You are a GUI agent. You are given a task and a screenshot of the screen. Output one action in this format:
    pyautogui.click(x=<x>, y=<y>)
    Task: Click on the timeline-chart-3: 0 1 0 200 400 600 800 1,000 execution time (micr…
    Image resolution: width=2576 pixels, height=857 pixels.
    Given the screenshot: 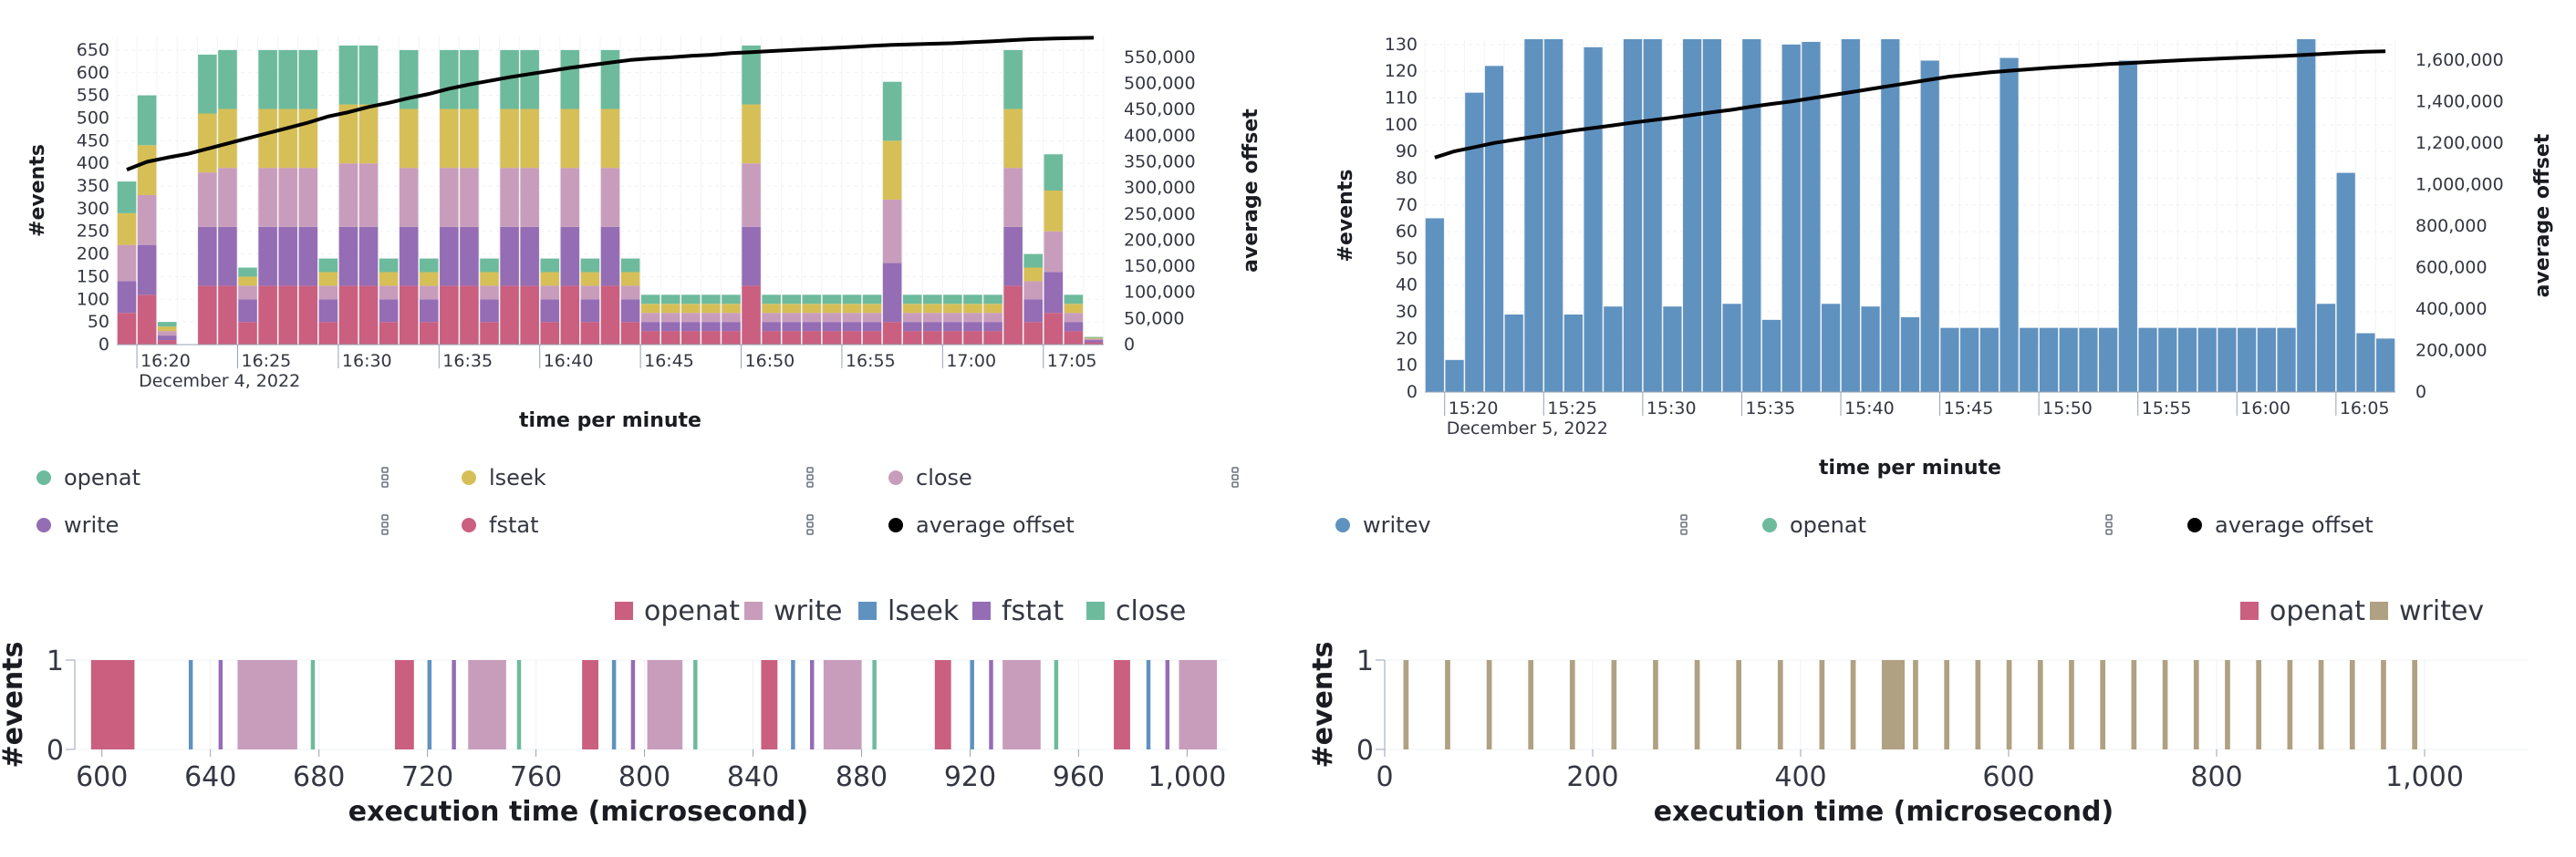 What is the action you would take?
    pyautogui.click(x=1918, y=711)
    